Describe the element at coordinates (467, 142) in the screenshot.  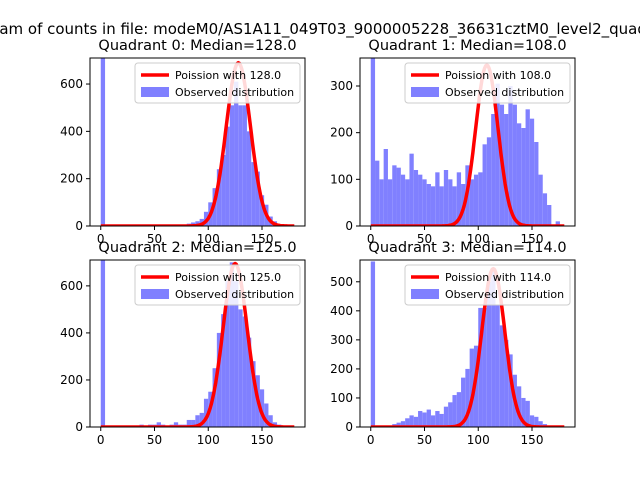
I see `axes-frame` at that location.